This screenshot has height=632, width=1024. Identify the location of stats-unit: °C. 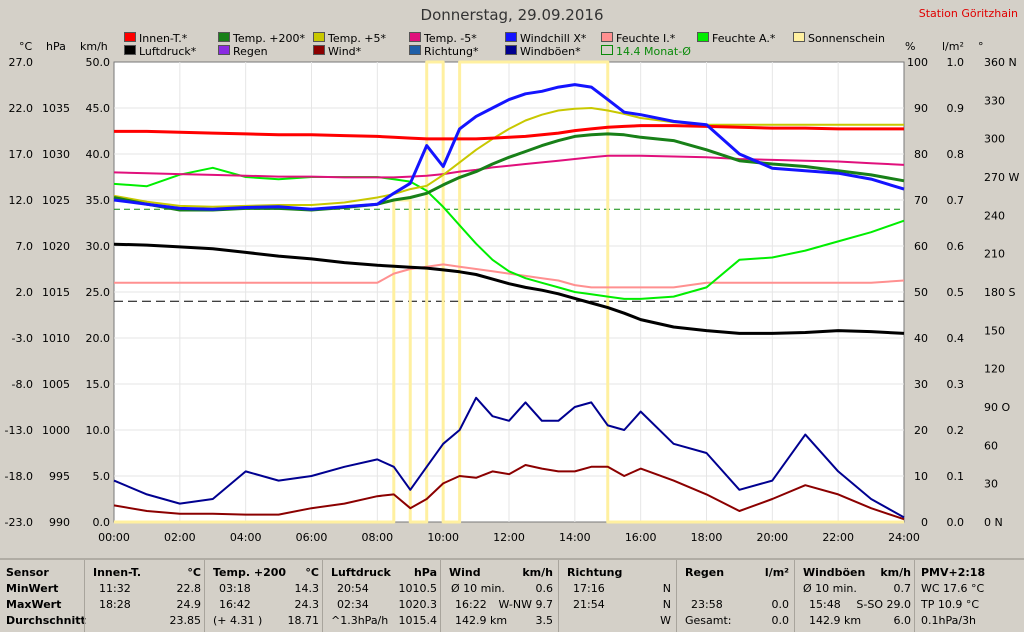
(194, 572).